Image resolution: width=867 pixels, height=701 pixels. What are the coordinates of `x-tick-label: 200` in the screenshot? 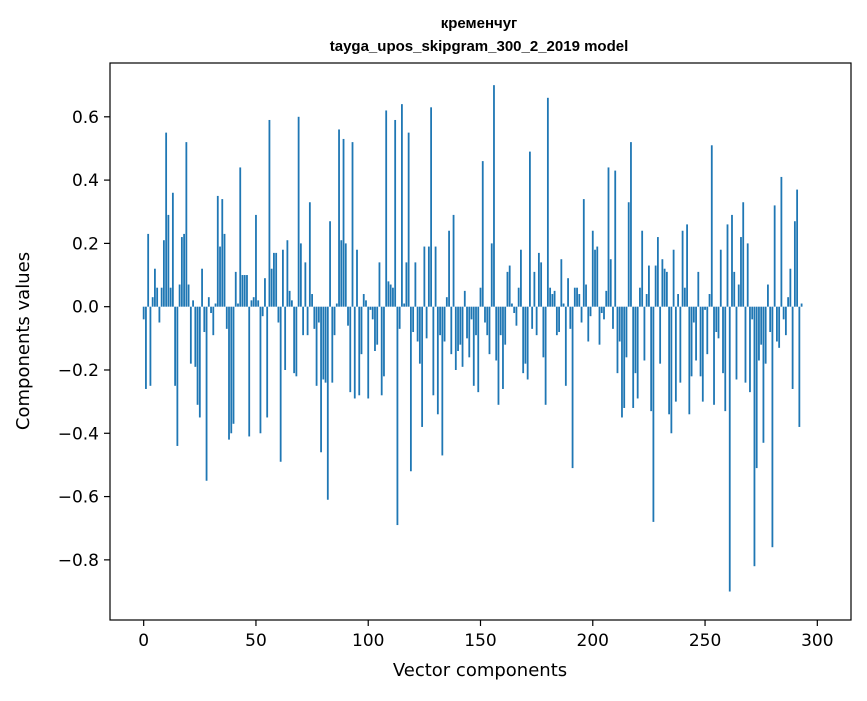 It's located at (593, 641).